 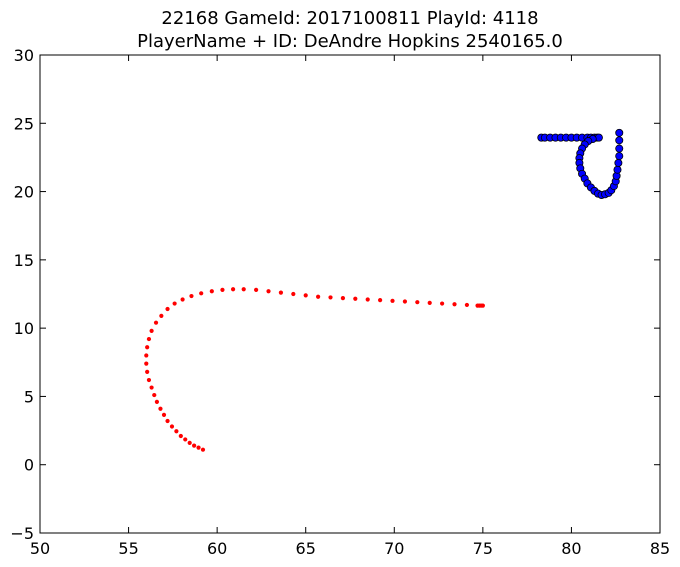 What do you see at coordinates (128, 548) in the screenshot?
I see `x-tick-label: 55` at bounding box center [128, 548].